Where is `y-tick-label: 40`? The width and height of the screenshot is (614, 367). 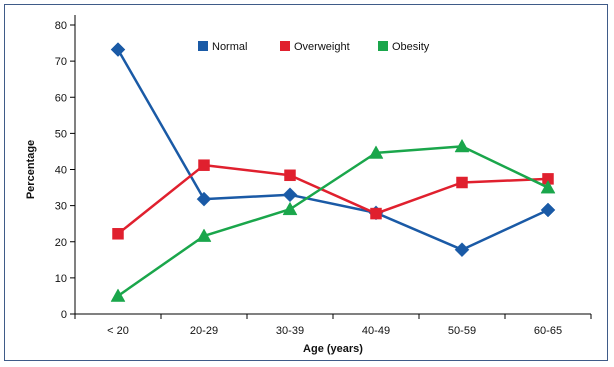
y-tick-label: 40 is located at coordinates (61, 171).